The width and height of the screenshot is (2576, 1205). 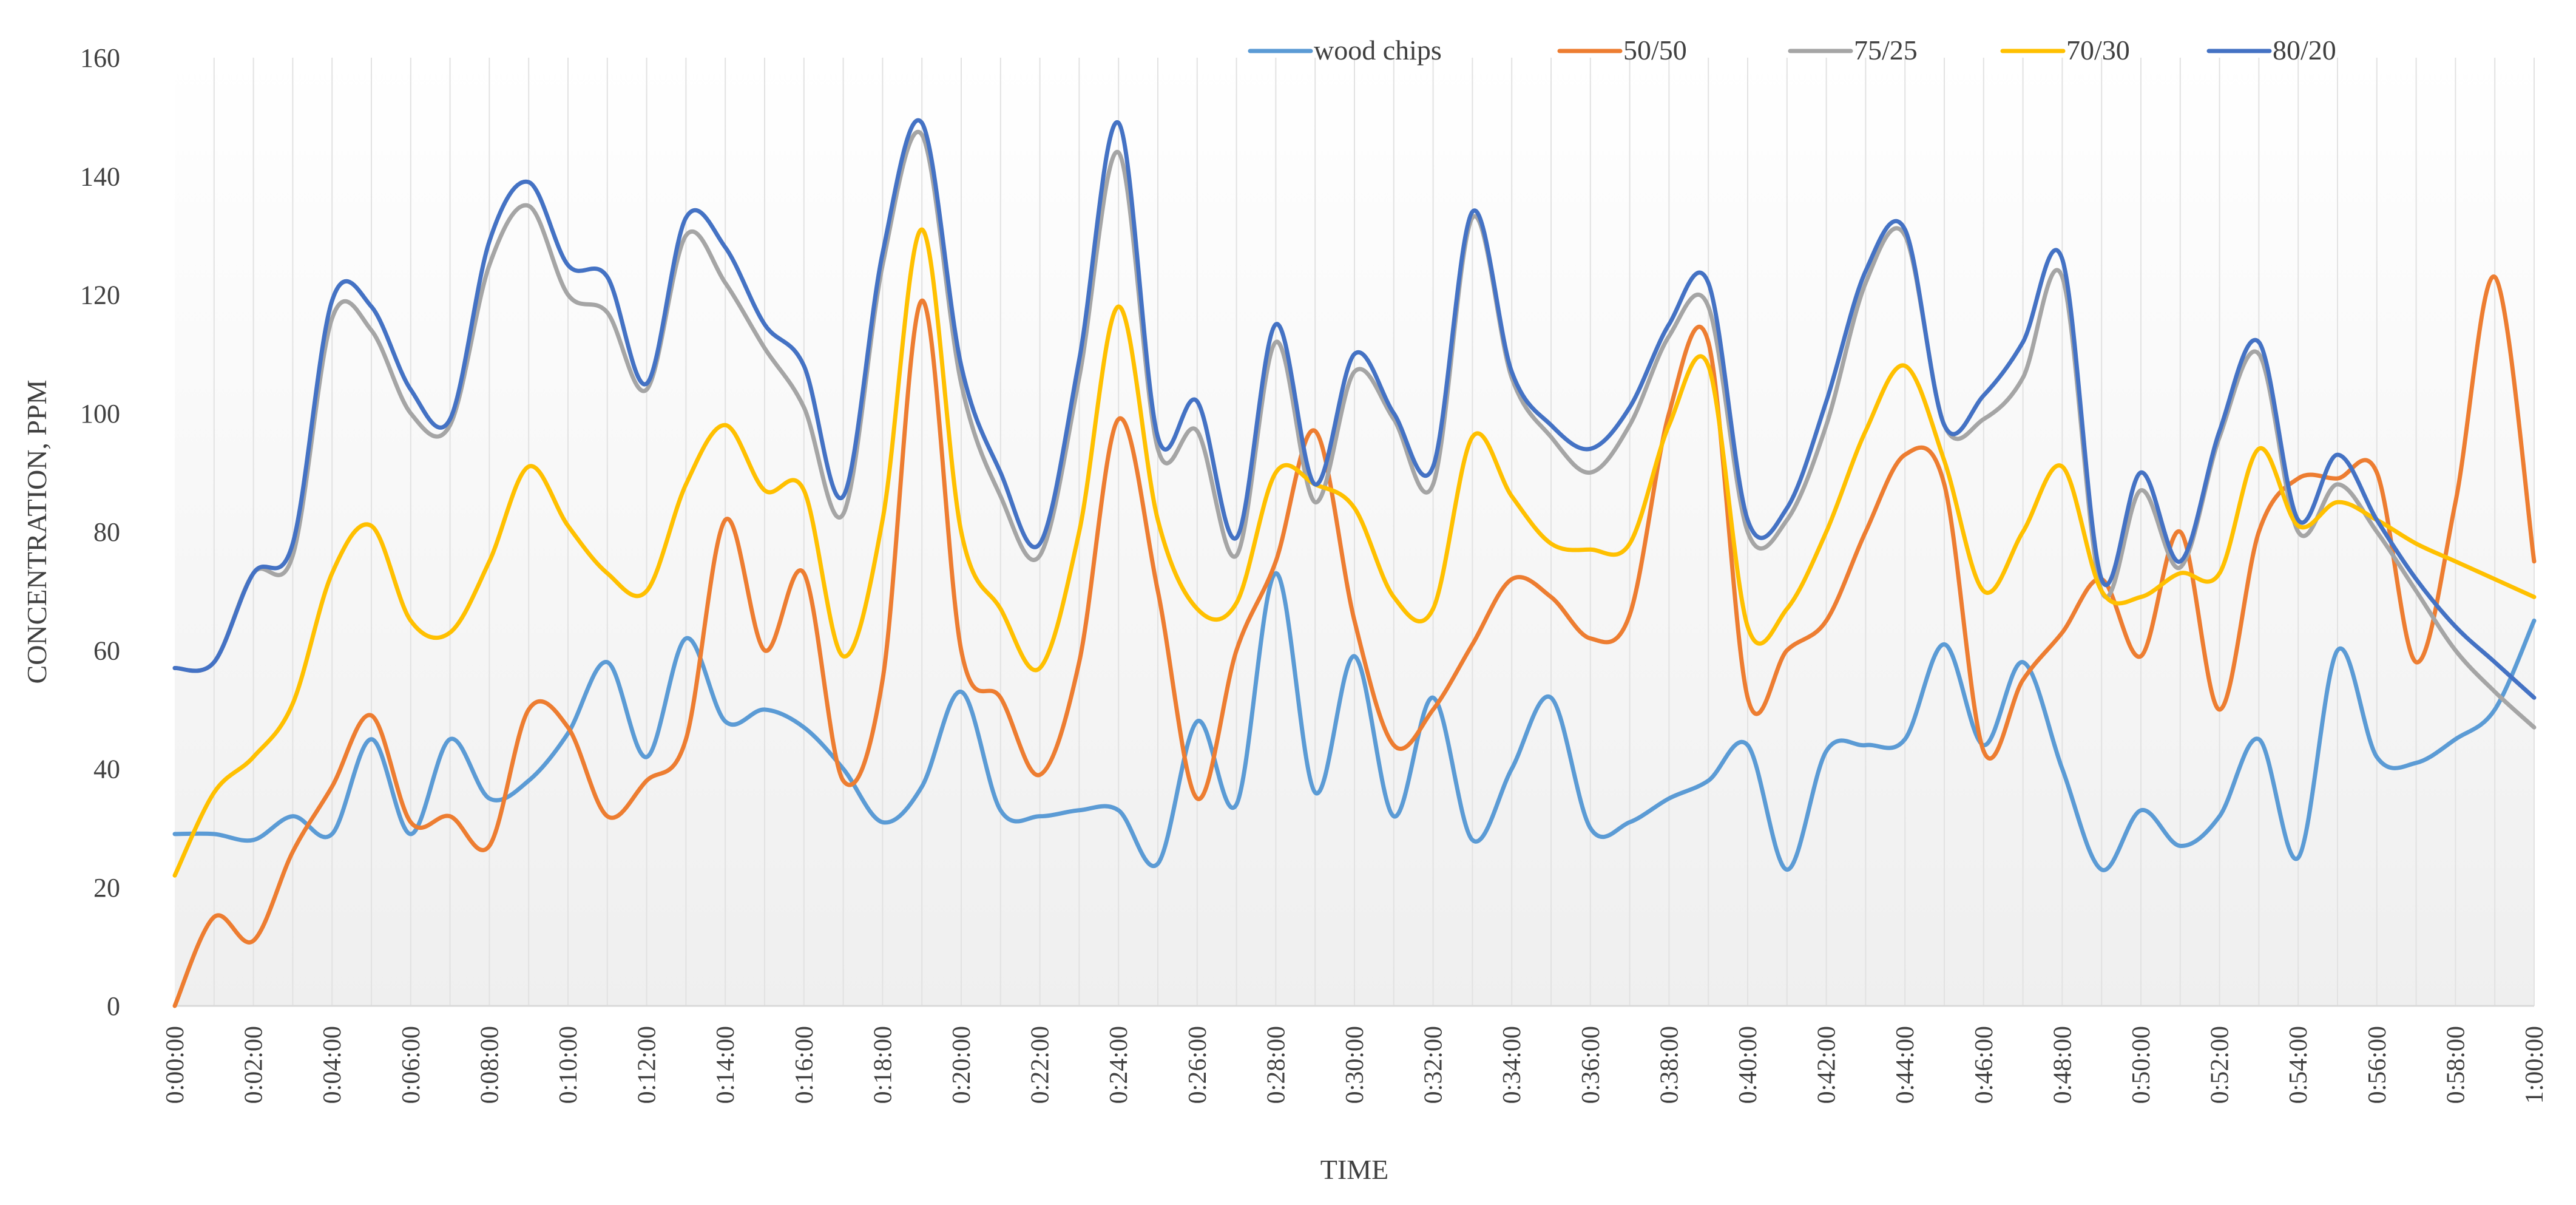 What do you see at coordinates (2456, 1065) in the screenshot?
I see `x-tick-label: 0:58:00` at bounding box center [2456, 1065].